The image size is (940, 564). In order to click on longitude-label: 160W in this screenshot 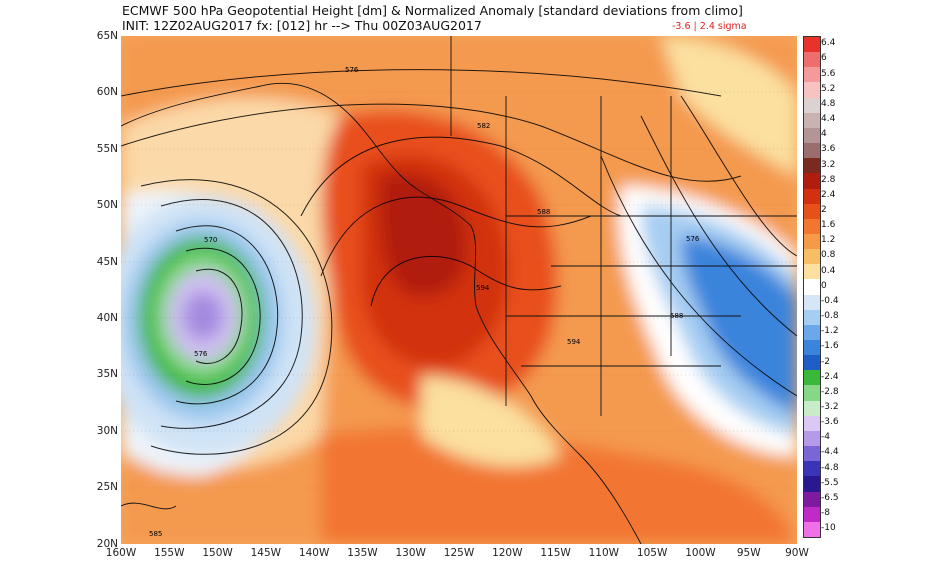, I will do `click(121, 553)`.